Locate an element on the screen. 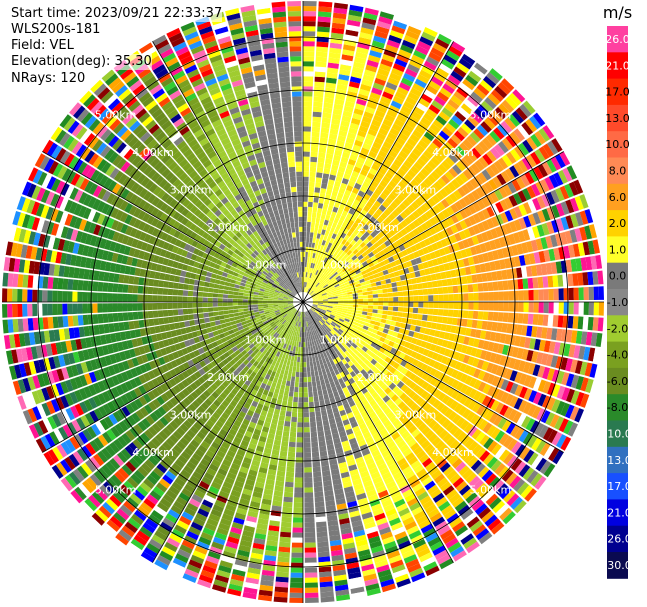  colorbar-unit-label: m/s is located at coordinates (617, 12).